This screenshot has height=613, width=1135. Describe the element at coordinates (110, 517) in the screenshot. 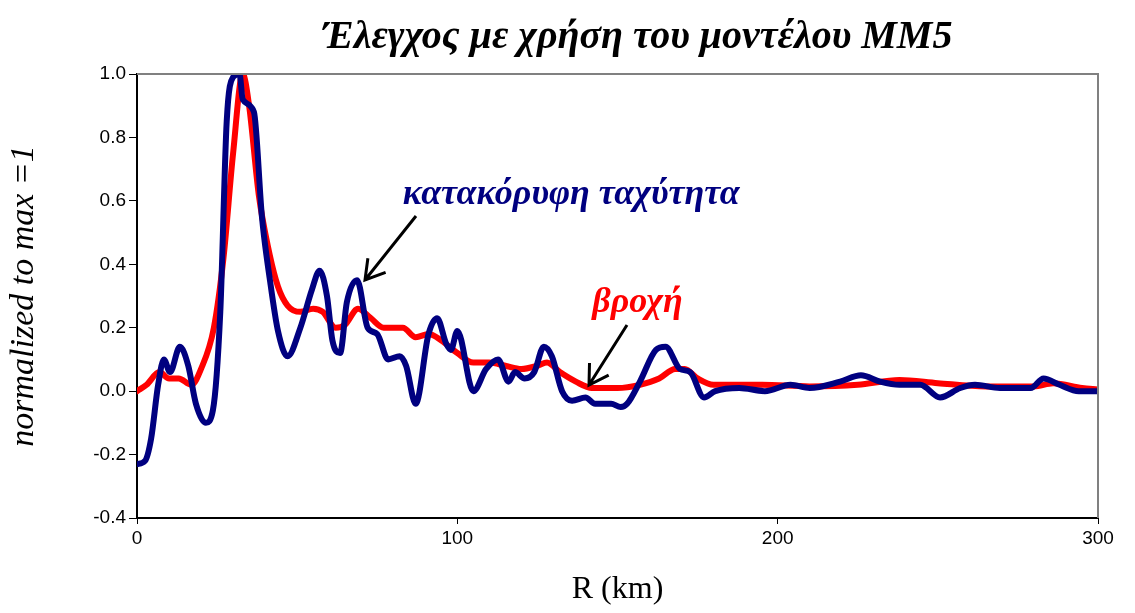

I see `y-tick-label: -0.4` at that location.